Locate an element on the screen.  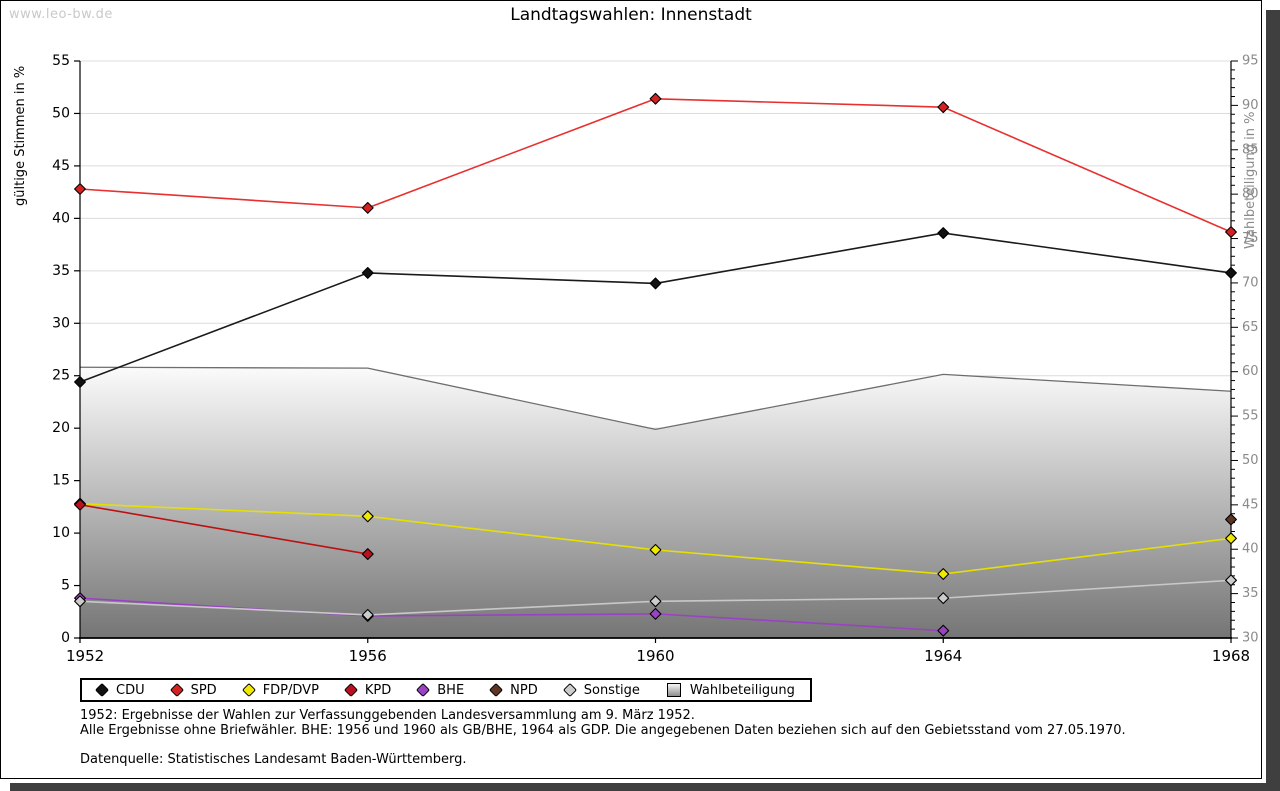
left-axis-tick-label: 30 is located at coordinates (61, 323).